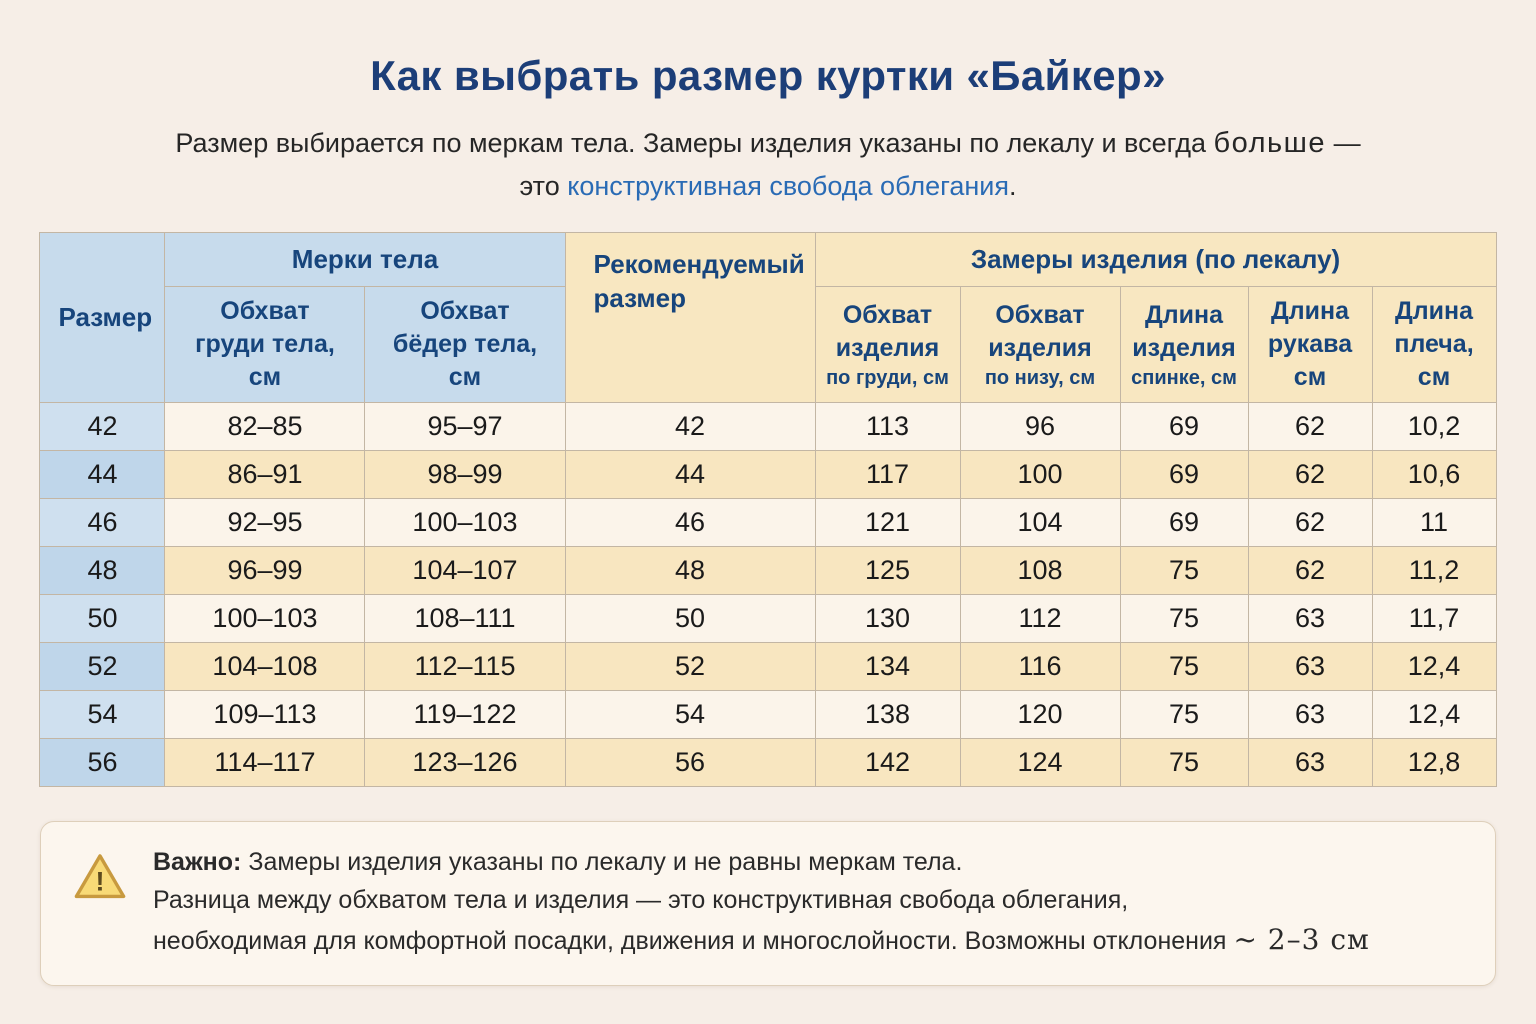 The height and width of the screenshot is (1024, 1536). Describe the element at coordinates (690, 317) in the screenshot. I see `header-recommended-size: Рекомендуемый размер` at that location.